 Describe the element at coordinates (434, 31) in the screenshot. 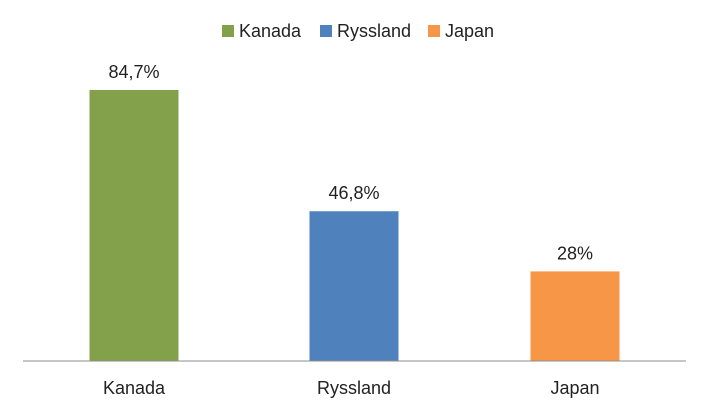

I see `legend-swatch-japan` at that location.